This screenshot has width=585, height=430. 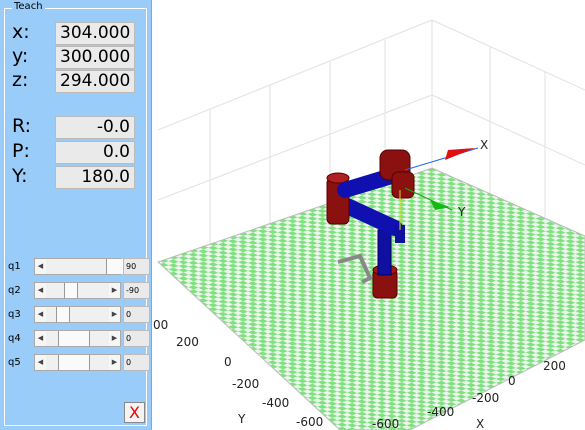 What do you see at coordinates (14, 338) in the screenshot?
I see `joint-label: q4` at bounding box center [14, 338].